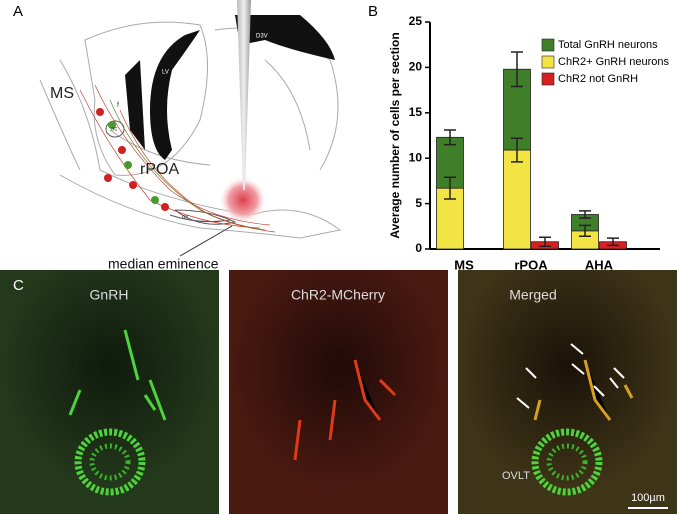 The height and width of the screenshot is (514, 677). Describe the element at coordinates (163, 264) in the screenshot. I see `annotation: median eminence` at that location.